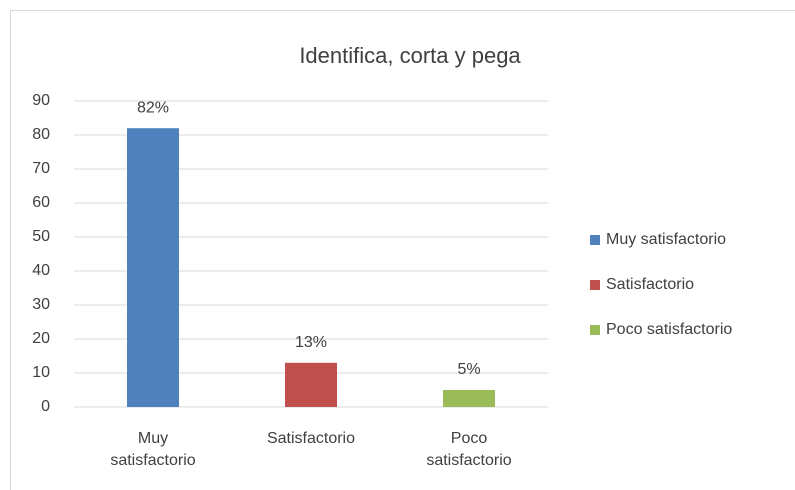  What do you see at coordinates (311, 342) in the screenshot?
I see `data-label: 13%` at bounding box center [311, 342].